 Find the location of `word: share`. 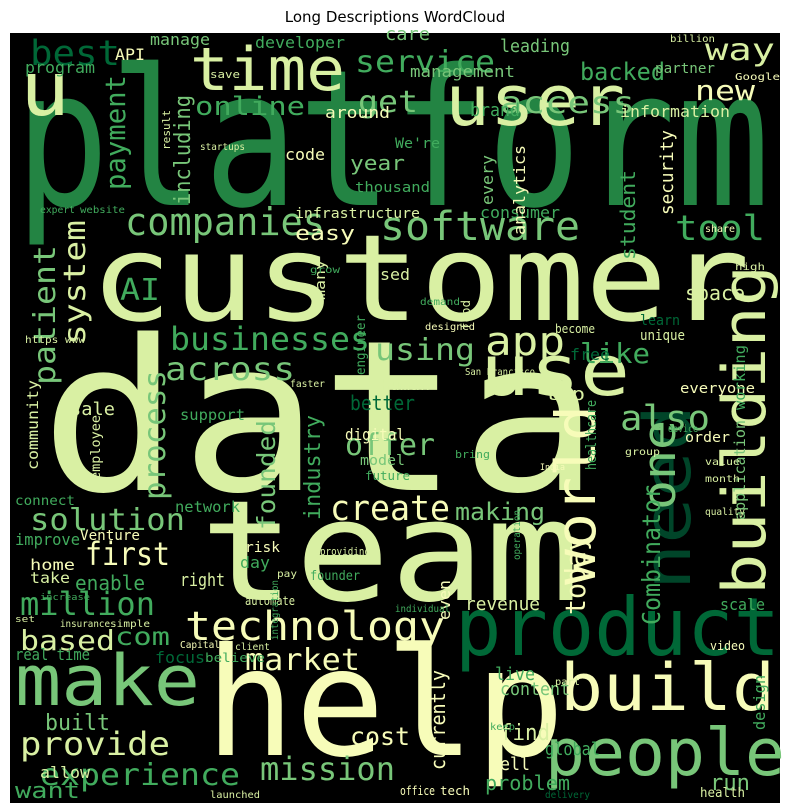

word: share is located at coordinates (720, 229).